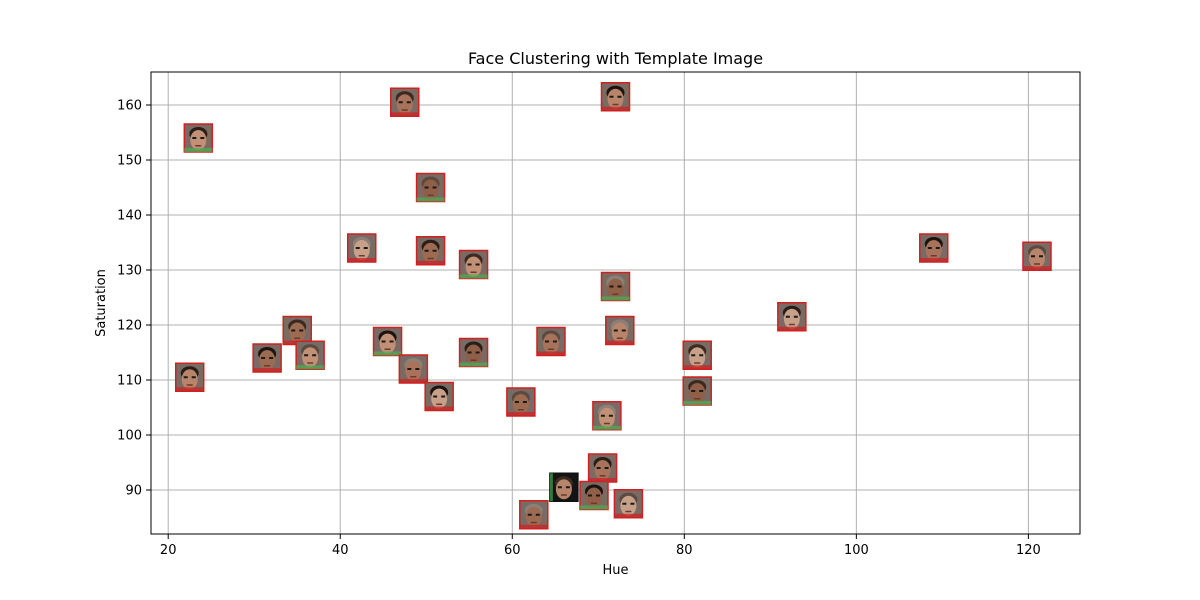 The image size is (1200, 600). Describe the element at coordinates (340, 550) in the screenshot. I see `x-tick-label: 40` at that location.